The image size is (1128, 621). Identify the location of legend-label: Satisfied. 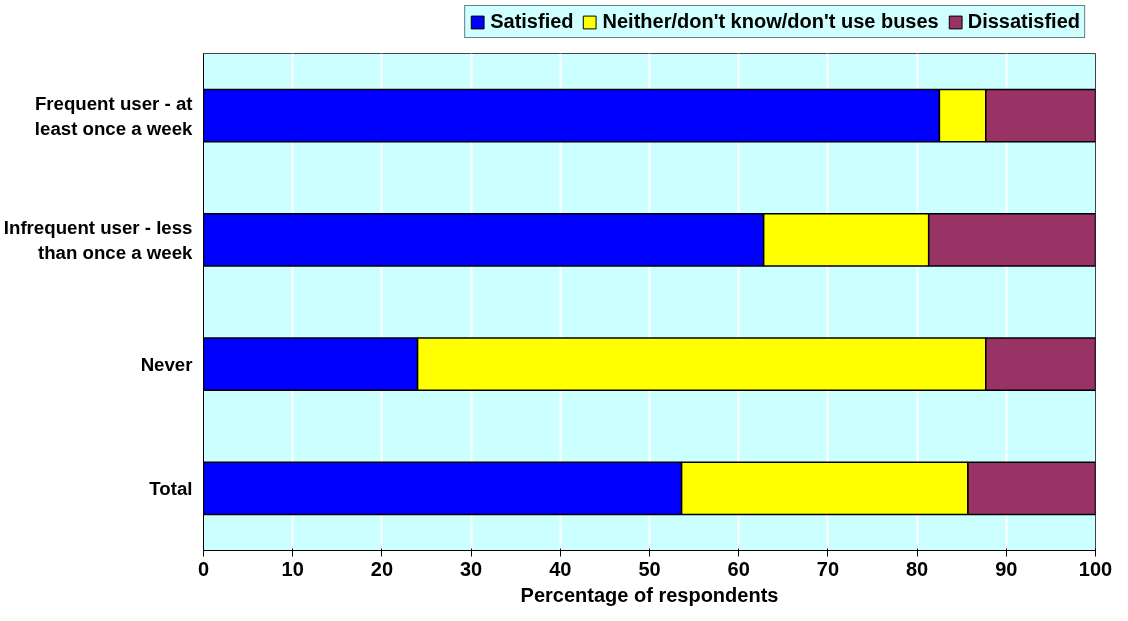
(532, 21).